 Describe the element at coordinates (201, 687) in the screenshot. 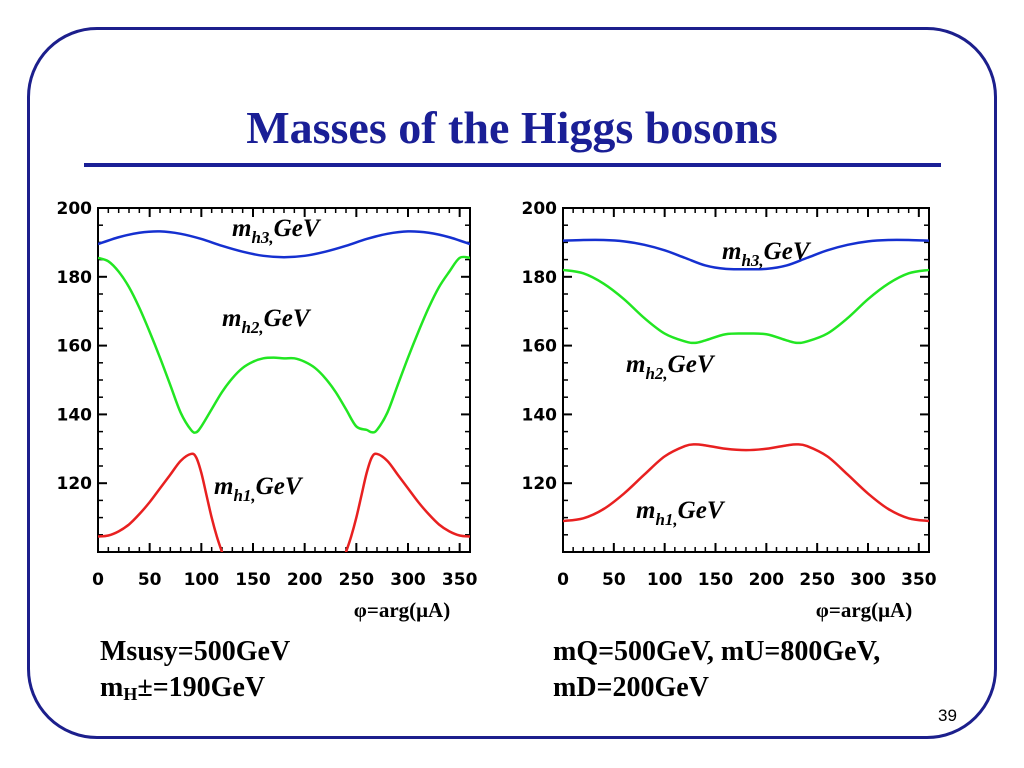

I see `charged-higgs-value: ±=190GeV` at that location.